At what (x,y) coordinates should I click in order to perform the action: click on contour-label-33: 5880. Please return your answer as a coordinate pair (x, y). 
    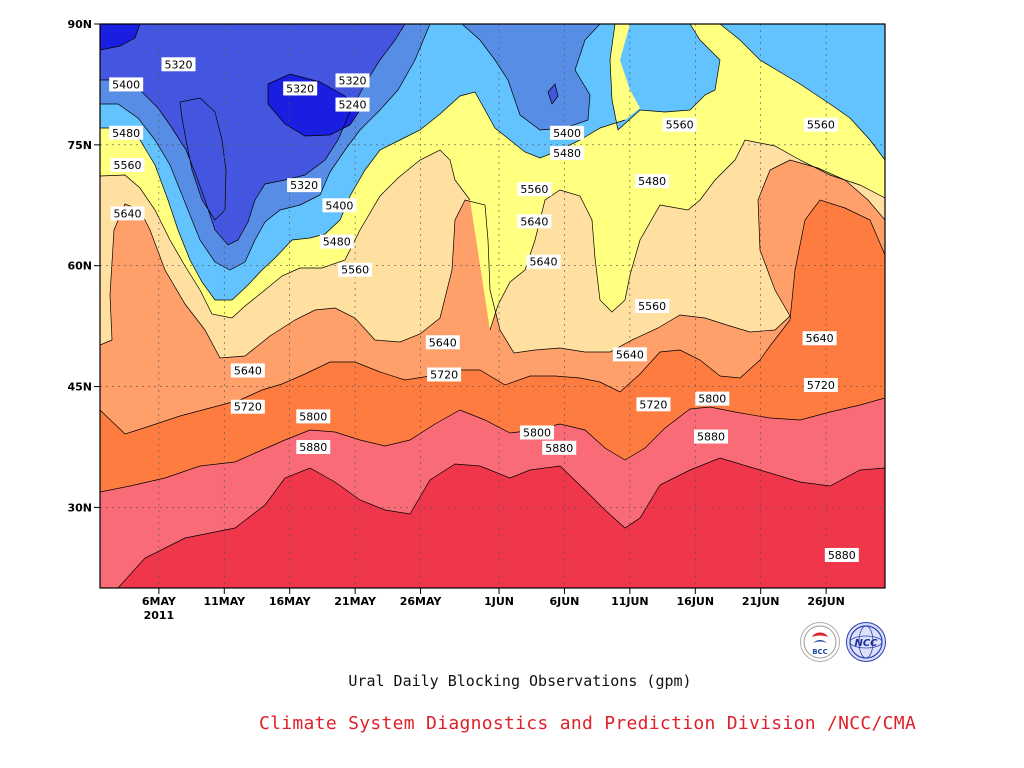
    Looking at the image, I should click on (559, 448).